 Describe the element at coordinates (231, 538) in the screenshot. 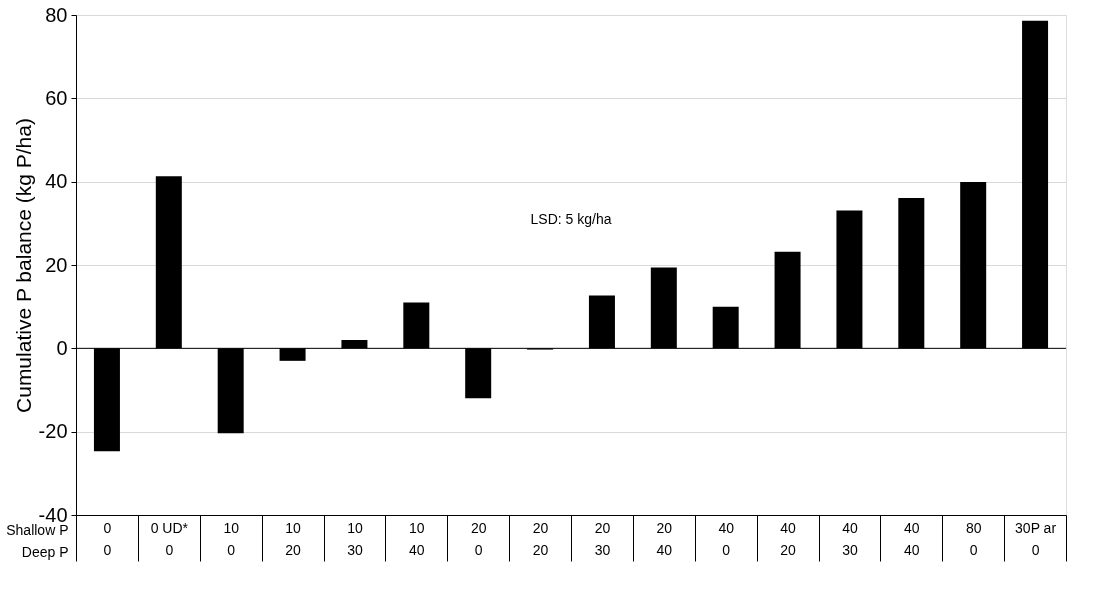

I see `x-tick-label: 10 0` at that location.